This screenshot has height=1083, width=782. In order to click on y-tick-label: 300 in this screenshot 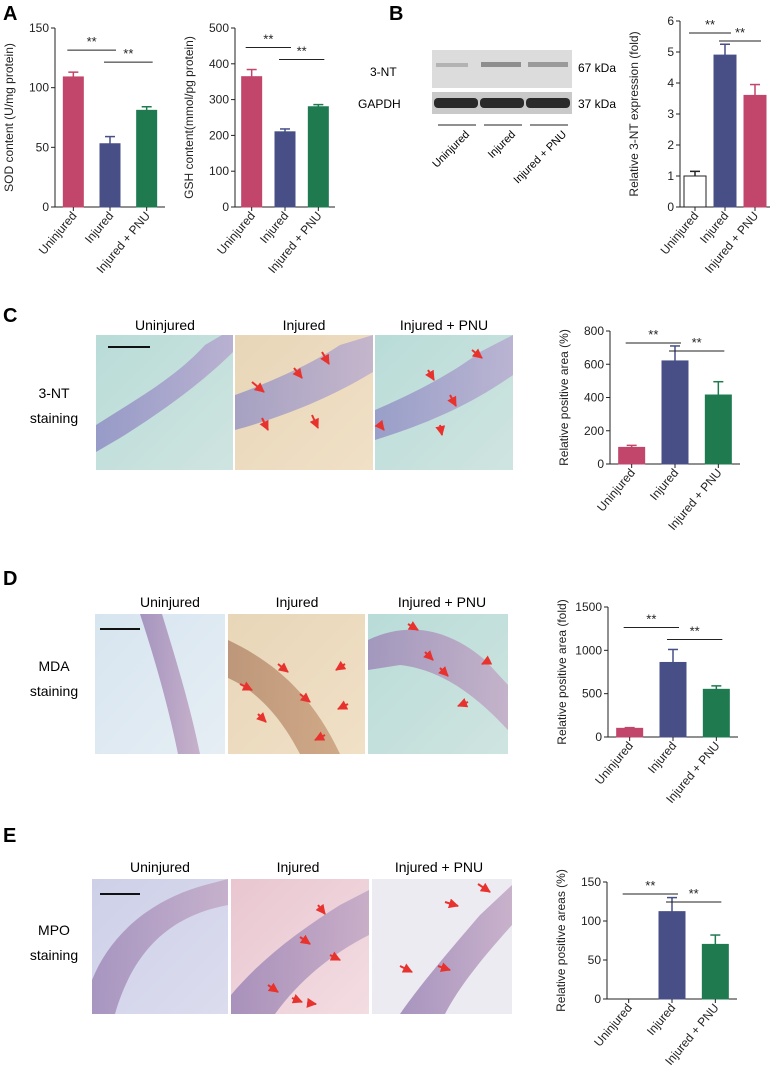, I will do `click(219, 100)`.